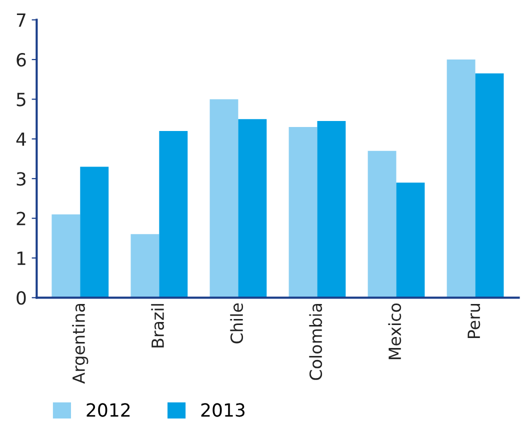 This screenshot has width=524, height=441. Describe the element at coordinates (21, 219) in the screenshot. I see `y-tick-label: 2` at that location.